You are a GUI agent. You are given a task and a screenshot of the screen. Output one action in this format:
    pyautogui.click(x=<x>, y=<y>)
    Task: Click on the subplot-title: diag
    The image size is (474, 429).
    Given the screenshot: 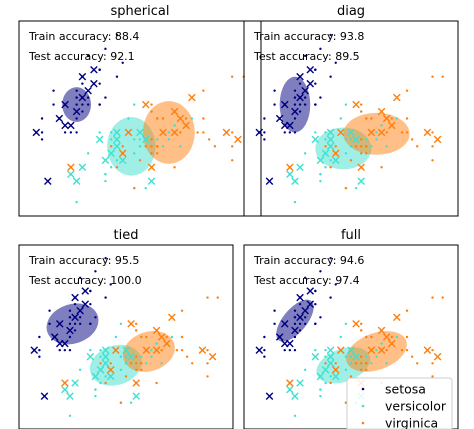 What is the action you would take?
    pyautogui.click(x=351, y=11)
    